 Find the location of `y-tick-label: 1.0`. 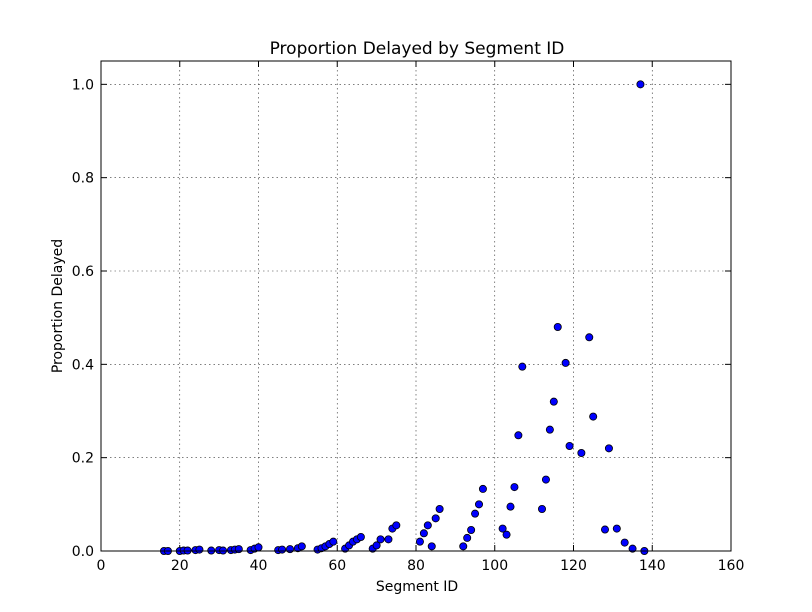

y-tick-label: 1.0 is located at coordinates (83, 85).